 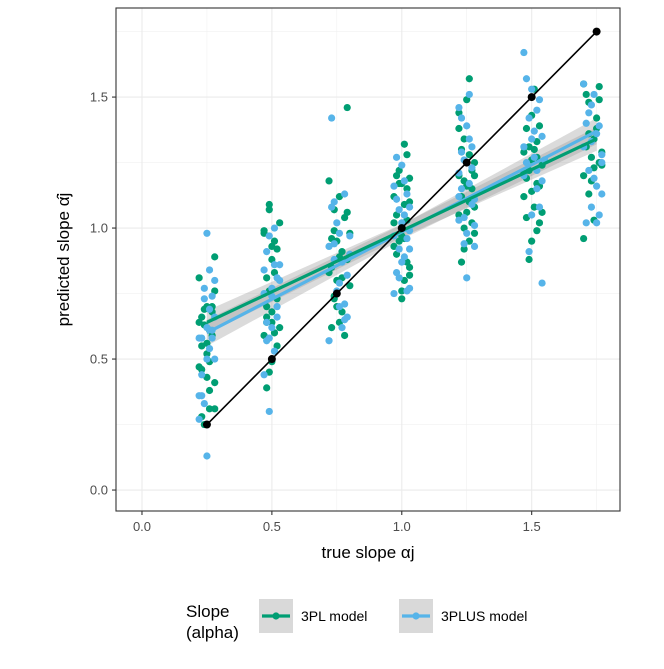 I want to click on y-tick-label: 0.5, so click(x=99, y=359).